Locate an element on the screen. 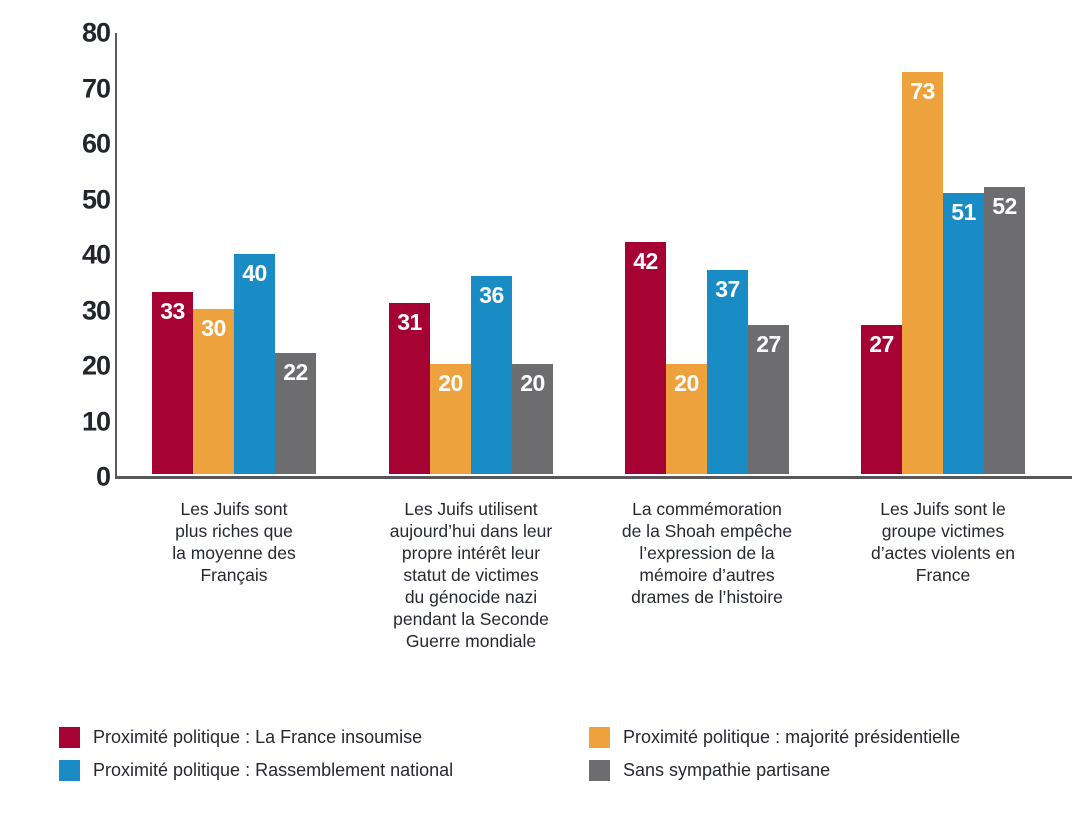  y-tick-20: 20 is located at coordinates (96, 365).